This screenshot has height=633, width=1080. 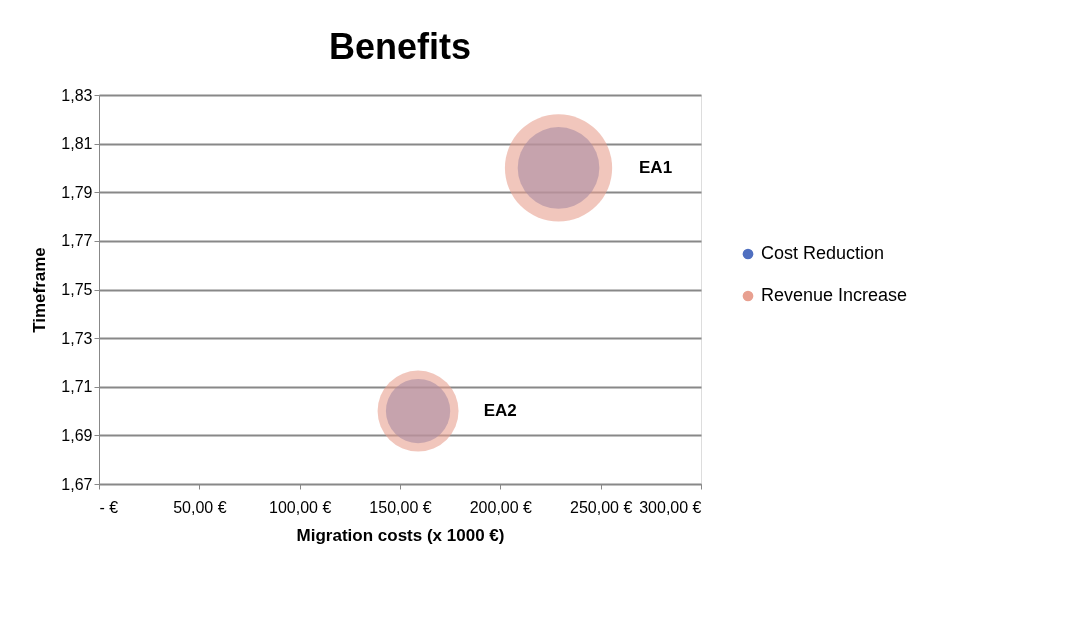 What do you see at coordinates (77, 484) in the screenshot?
I see `y-tick-label: 1,67` at bounding box center [77, 484].